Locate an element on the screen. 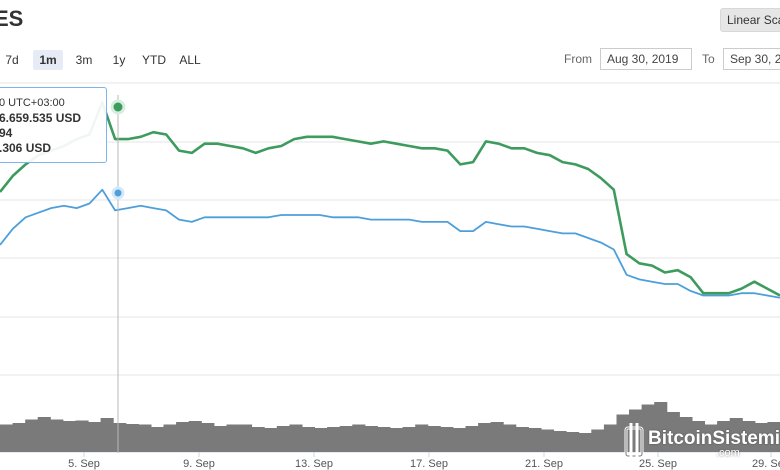 The image size is (780, 470). range-7d-button: 7d is located at coordinates (12, 60).